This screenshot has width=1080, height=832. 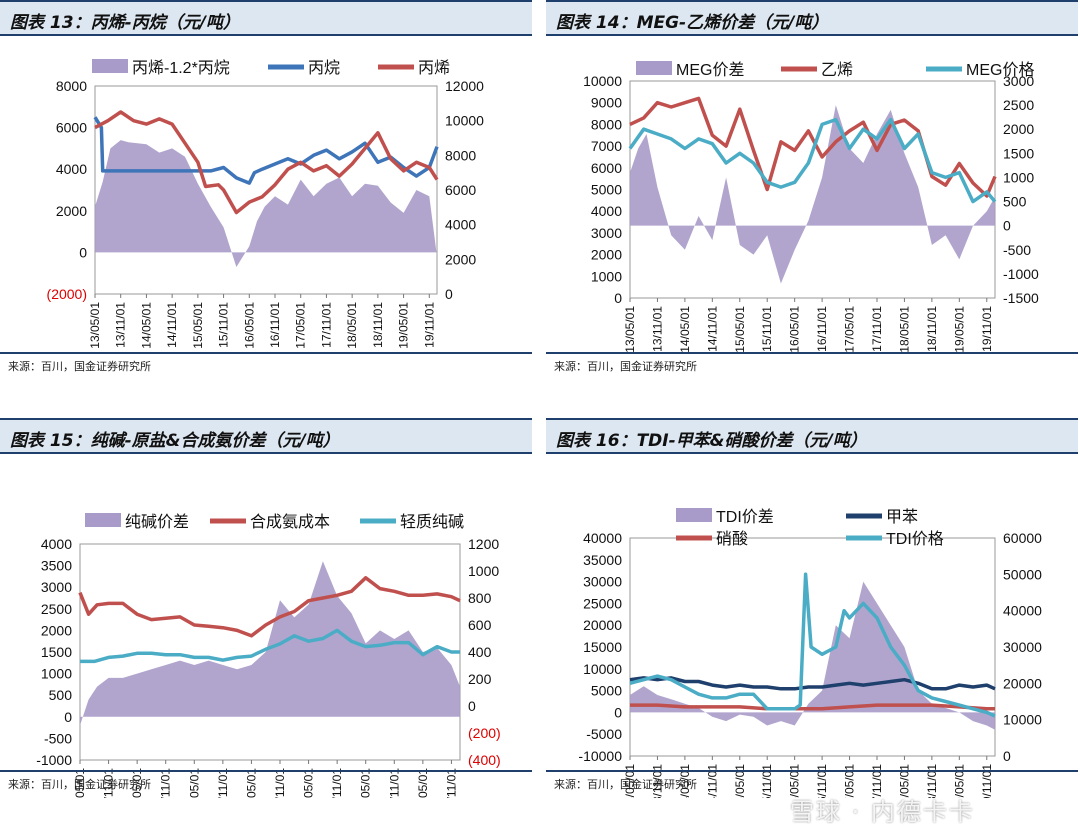 I want to click on y-left-tick-label: 25000, so click(x=602, y=603).